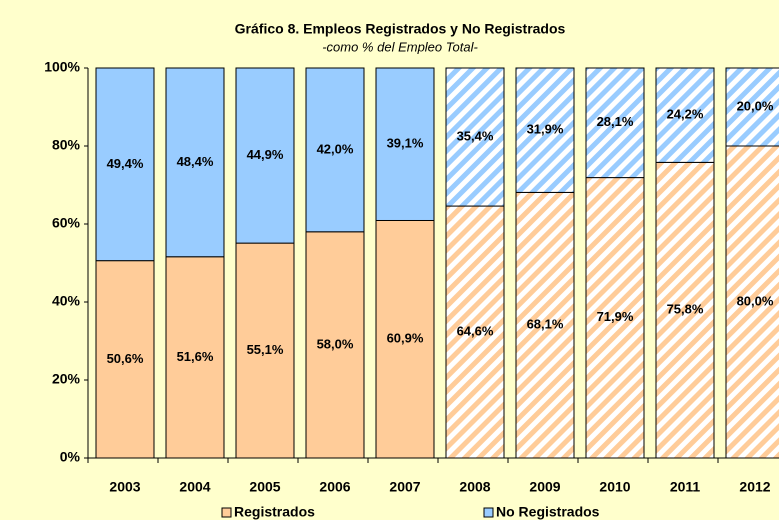 The height and width of the screenshot is (520, 779). What do you see at coordinates (66, 301) in the screenshot?
I see `y-tick-label: 40%` at bounding box center [66, 301].